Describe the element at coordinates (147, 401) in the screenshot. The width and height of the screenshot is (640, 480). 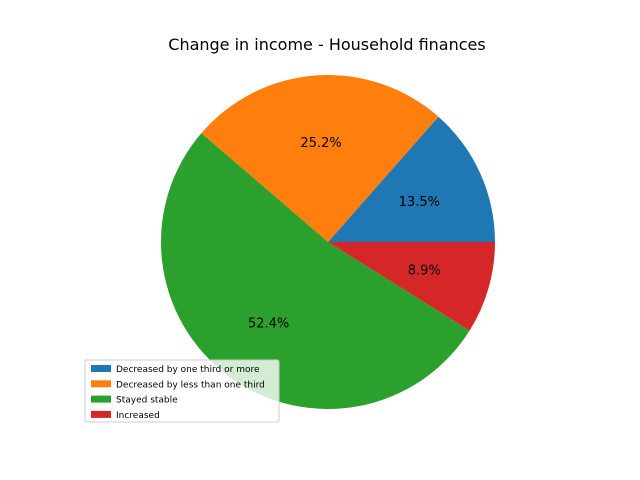
I see `legend-label: Stayed stable` at that location.